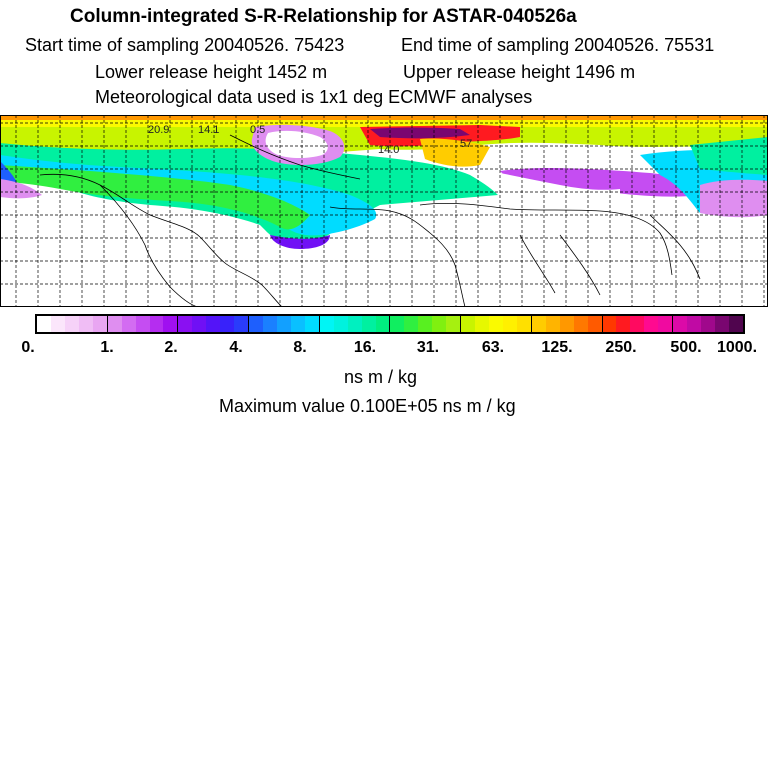 The width and height of the screenshot is (768, 768). I want to click on colorbar-tick-label: 31., so click(428, 347).